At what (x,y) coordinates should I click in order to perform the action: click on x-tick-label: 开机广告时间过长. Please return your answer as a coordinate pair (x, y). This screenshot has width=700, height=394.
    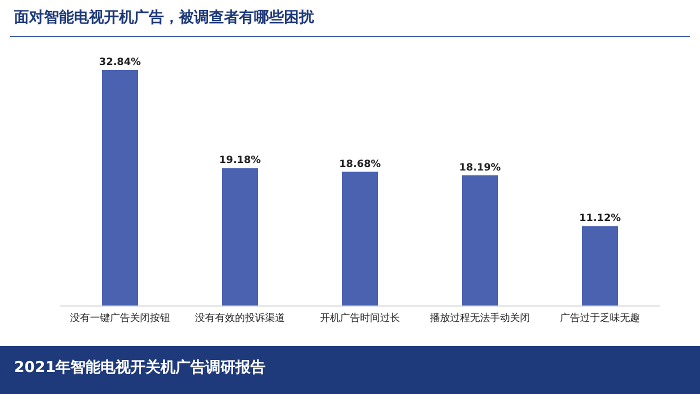
    Looking at the image, I should click on (360, 318).